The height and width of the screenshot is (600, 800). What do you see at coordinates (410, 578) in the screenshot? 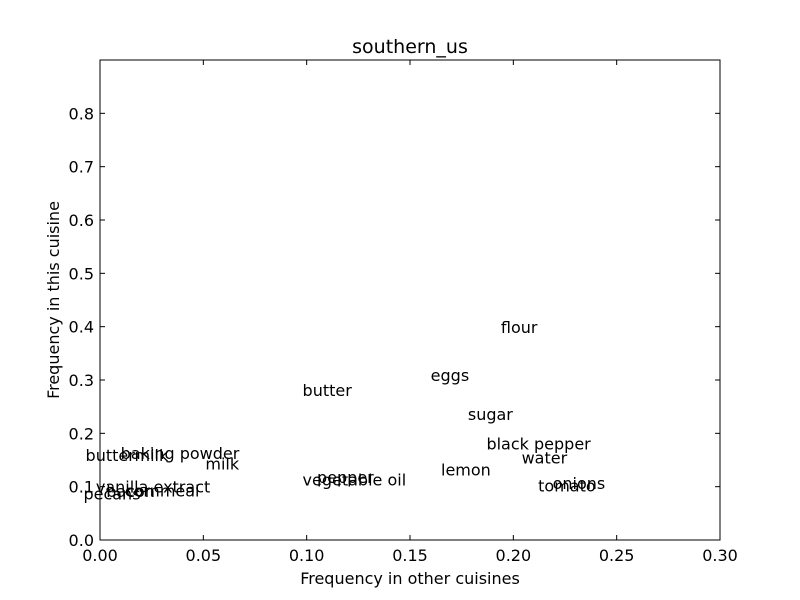
I see `x-axis-title: Frequency in other cuisines` at bounding box center [410, 578].